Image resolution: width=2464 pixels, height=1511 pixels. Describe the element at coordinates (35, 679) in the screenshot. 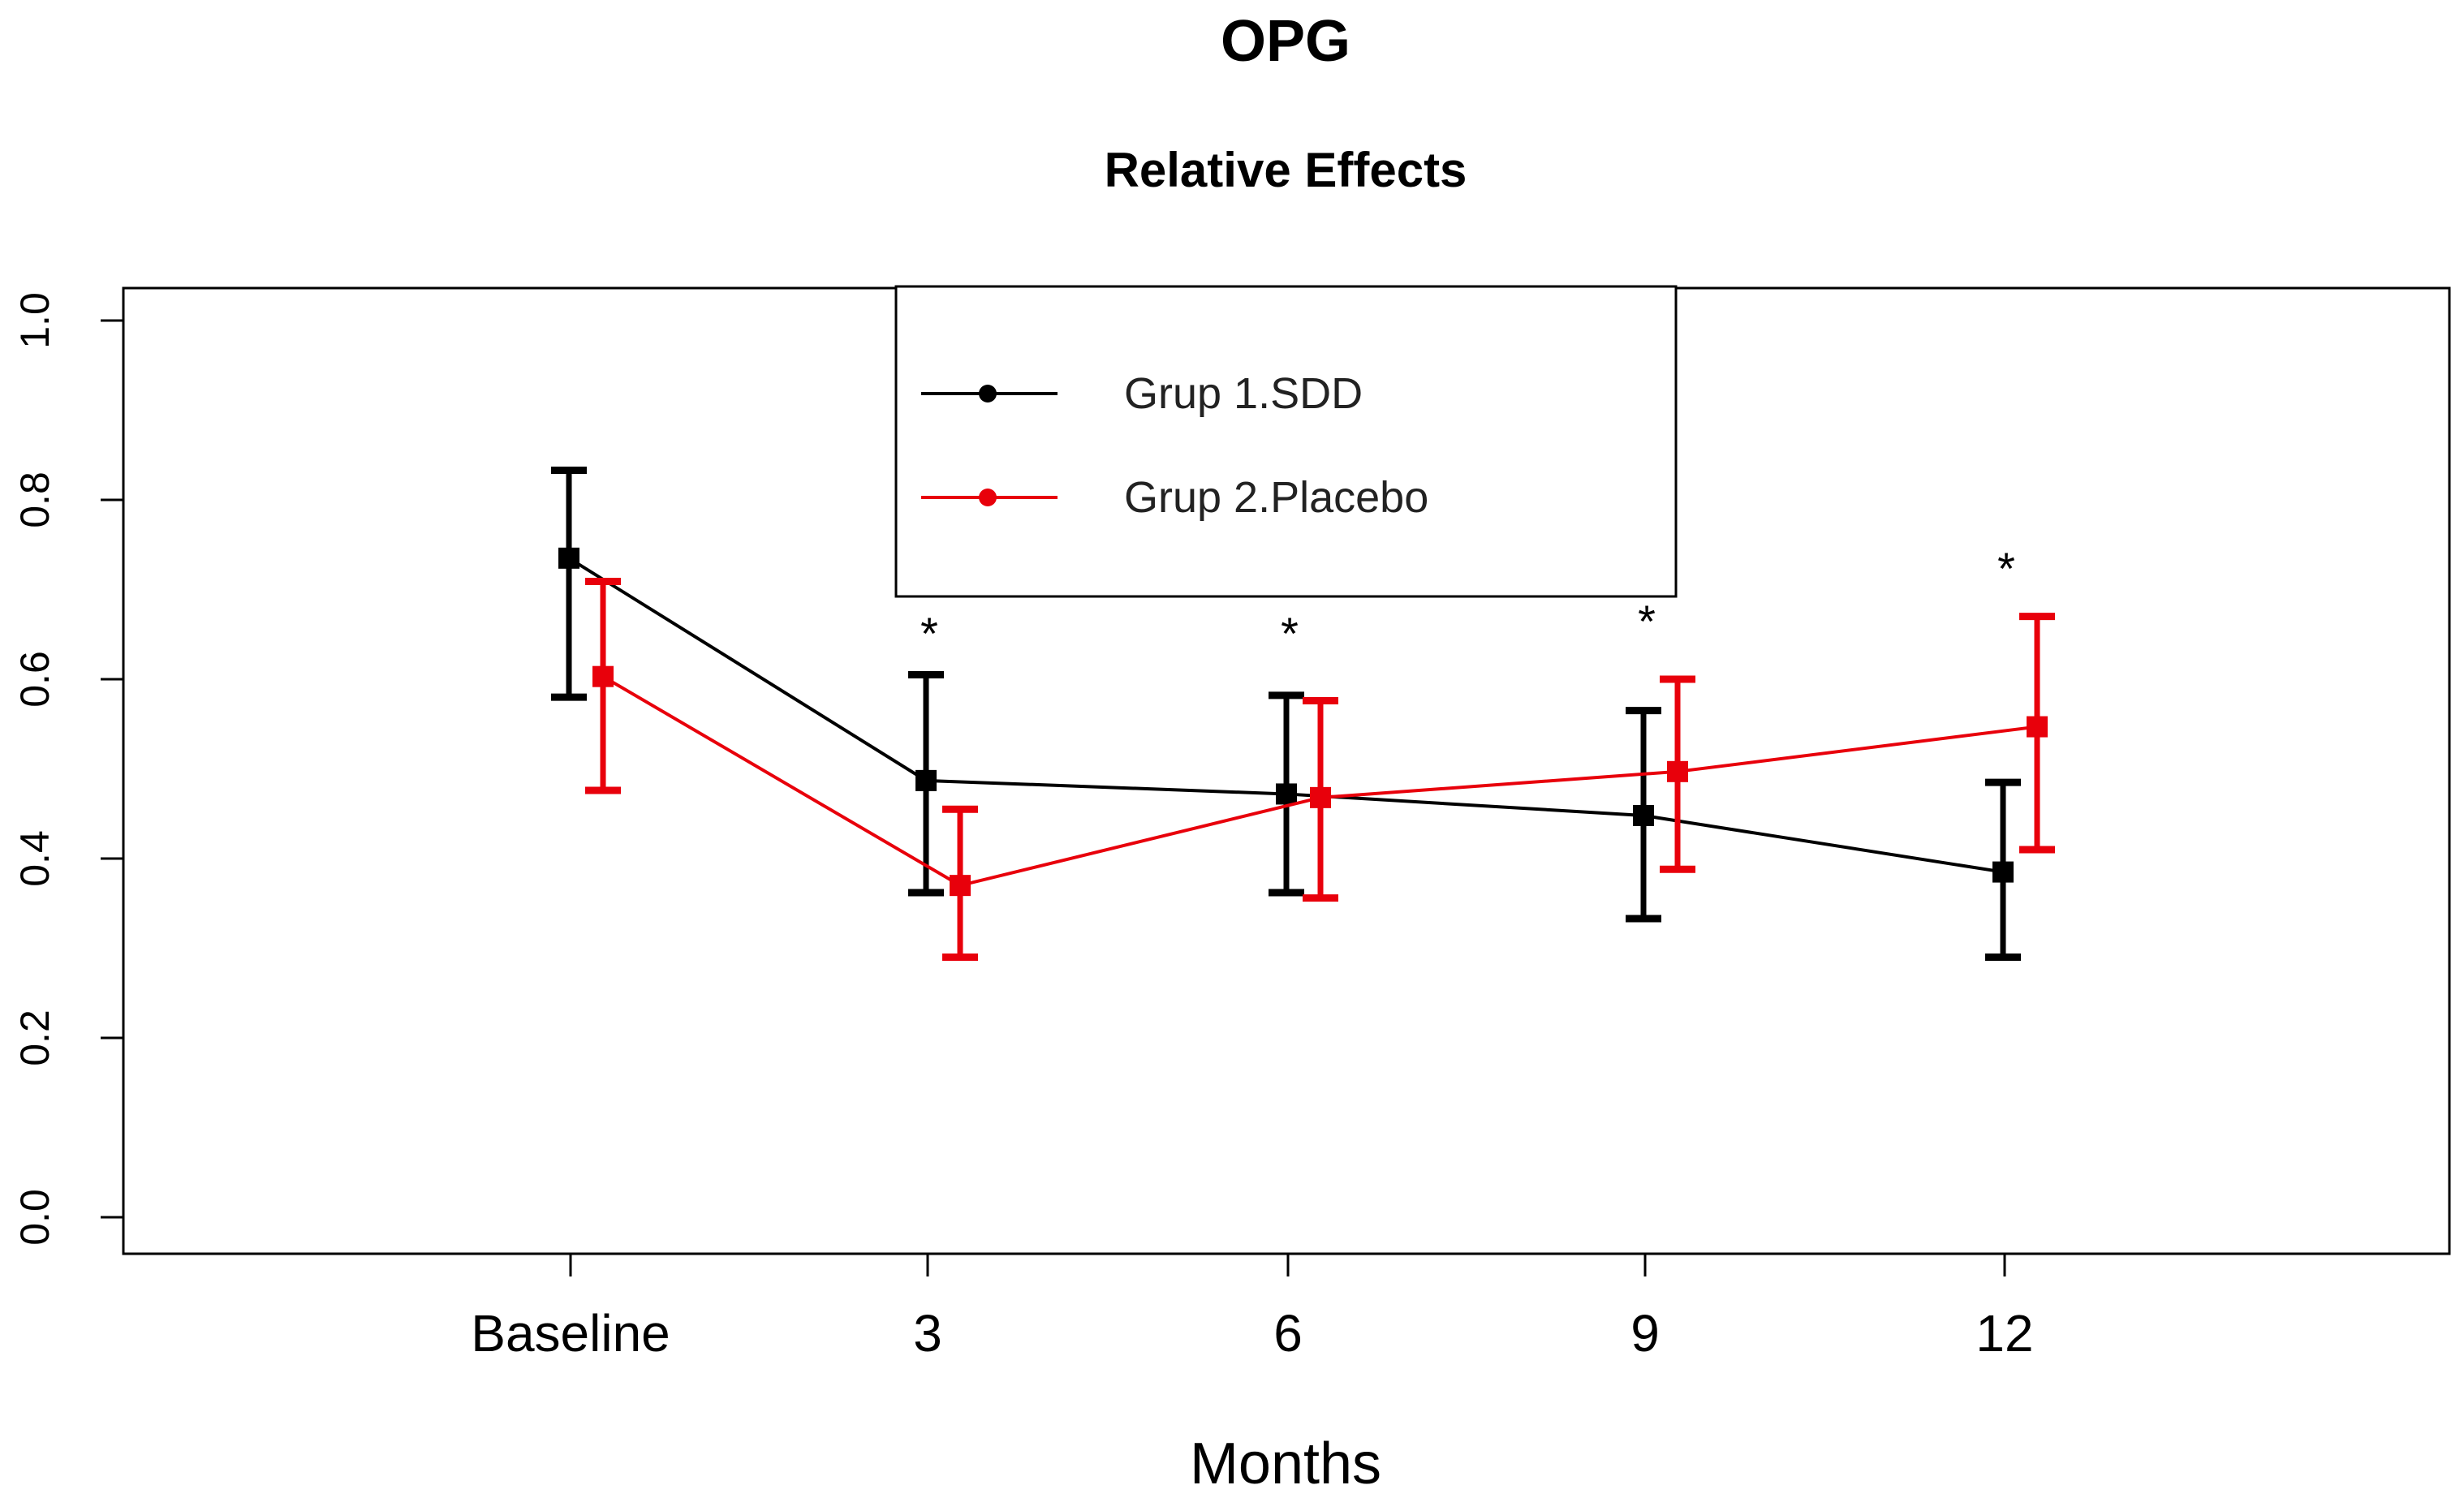

I see `y-tick-label: 0.6` at that location.